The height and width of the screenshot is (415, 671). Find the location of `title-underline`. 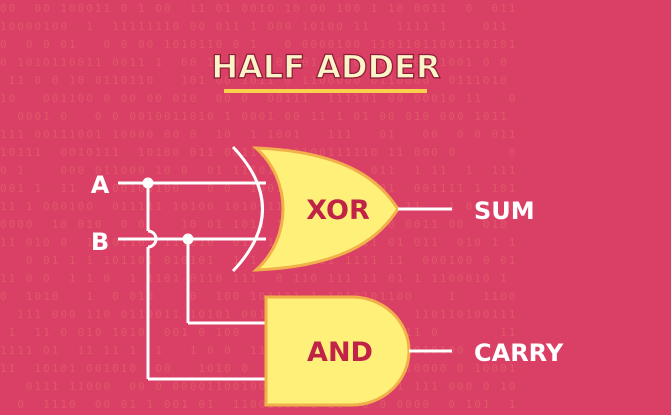

title-underline is located at coordinates (325, 91).